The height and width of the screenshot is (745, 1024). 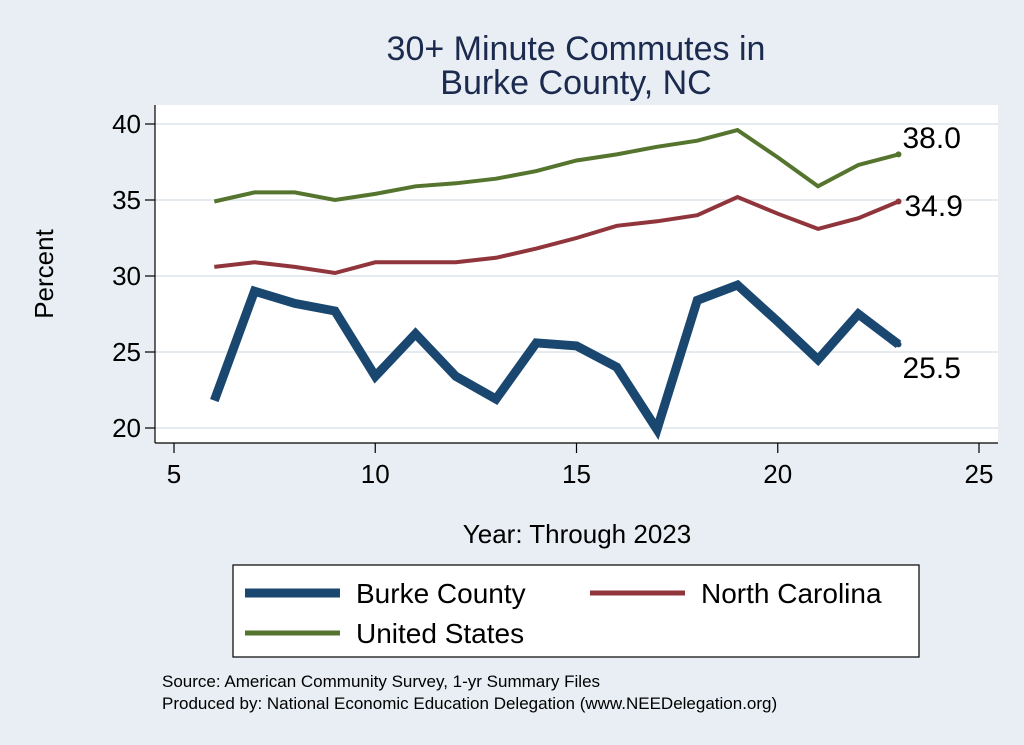 I want to click on series-line-north-carolina, so click(x=557, y=235).